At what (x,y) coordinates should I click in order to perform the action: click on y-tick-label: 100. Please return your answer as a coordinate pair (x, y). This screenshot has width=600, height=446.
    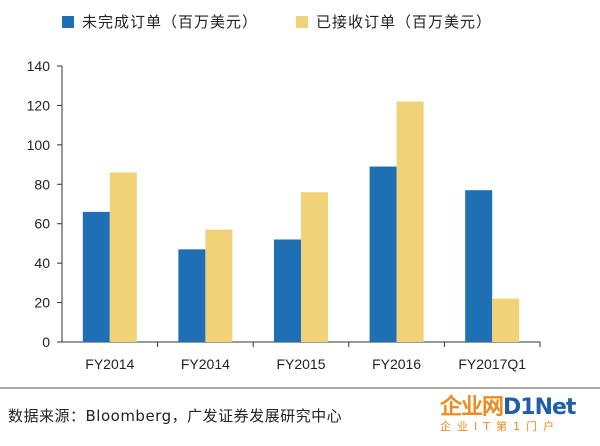
    Looking at the image, I should click on (39, 145).